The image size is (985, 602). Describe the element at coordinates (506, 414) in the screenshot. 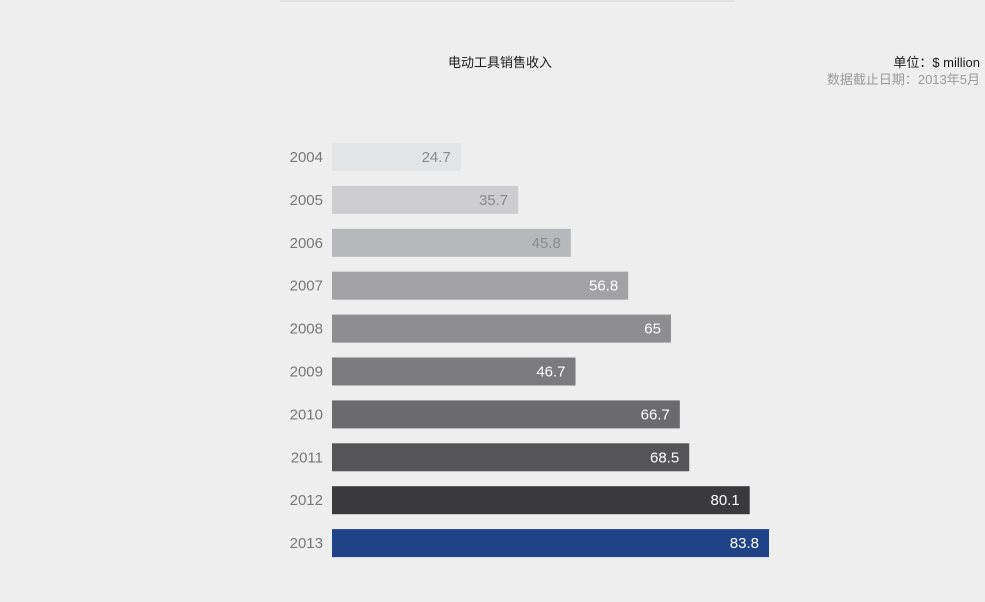

I see `bar-2010` at that location.